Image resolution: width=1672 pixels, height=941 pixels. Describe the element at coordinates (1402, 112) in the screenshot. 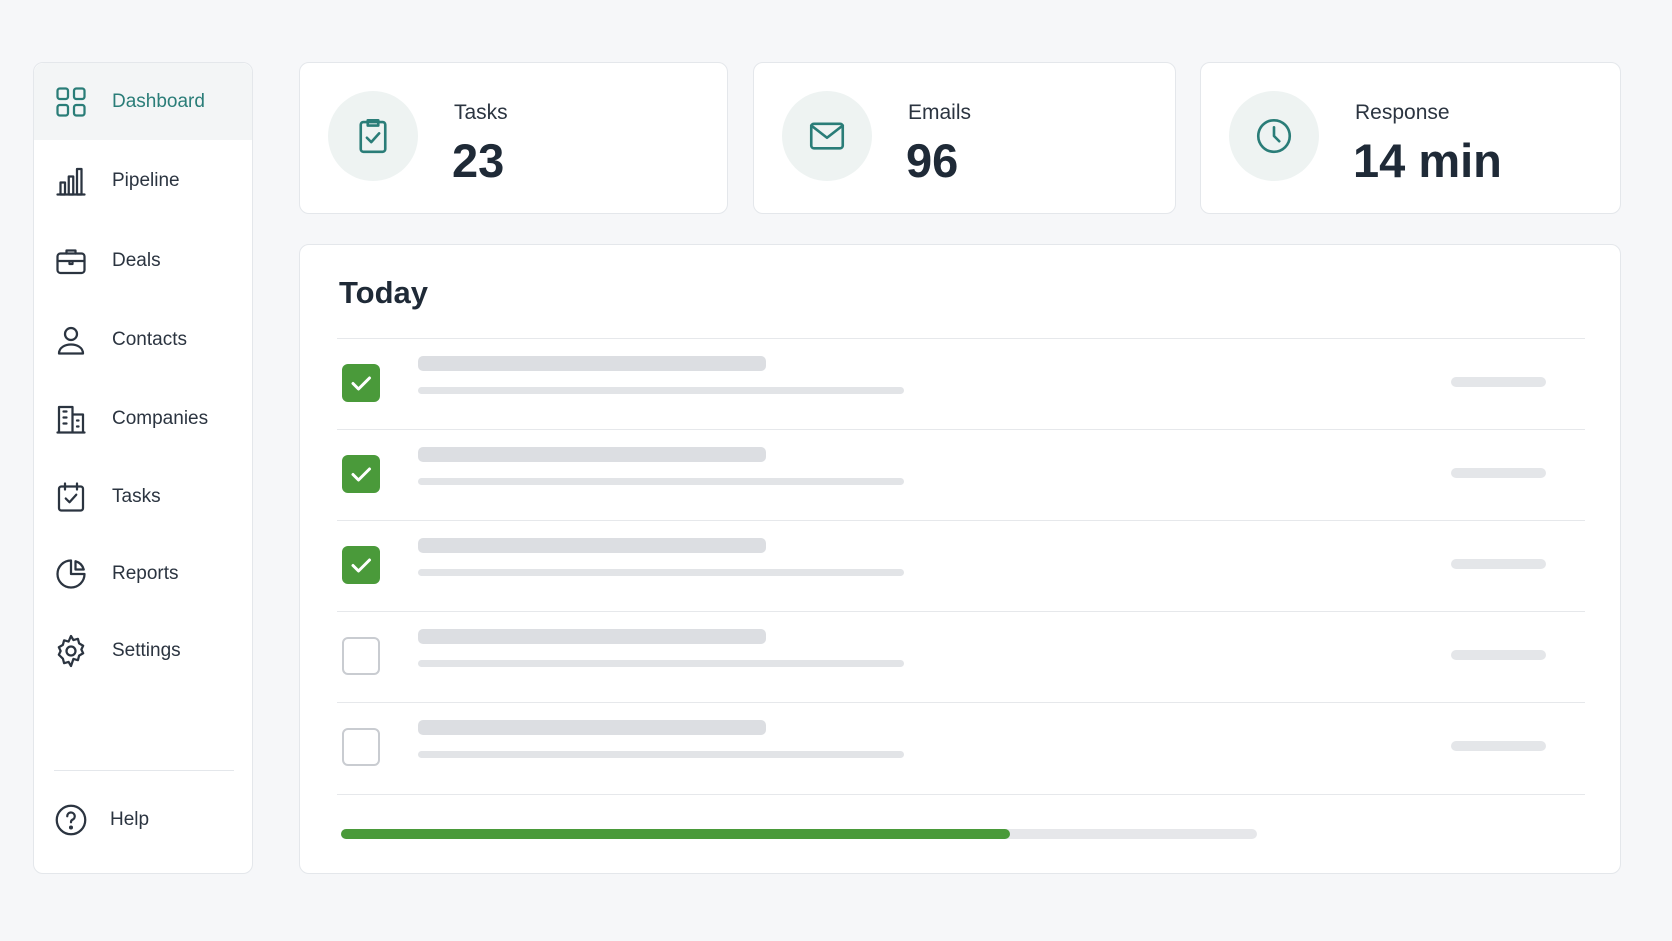

I see `stat-label: Response` at that location.